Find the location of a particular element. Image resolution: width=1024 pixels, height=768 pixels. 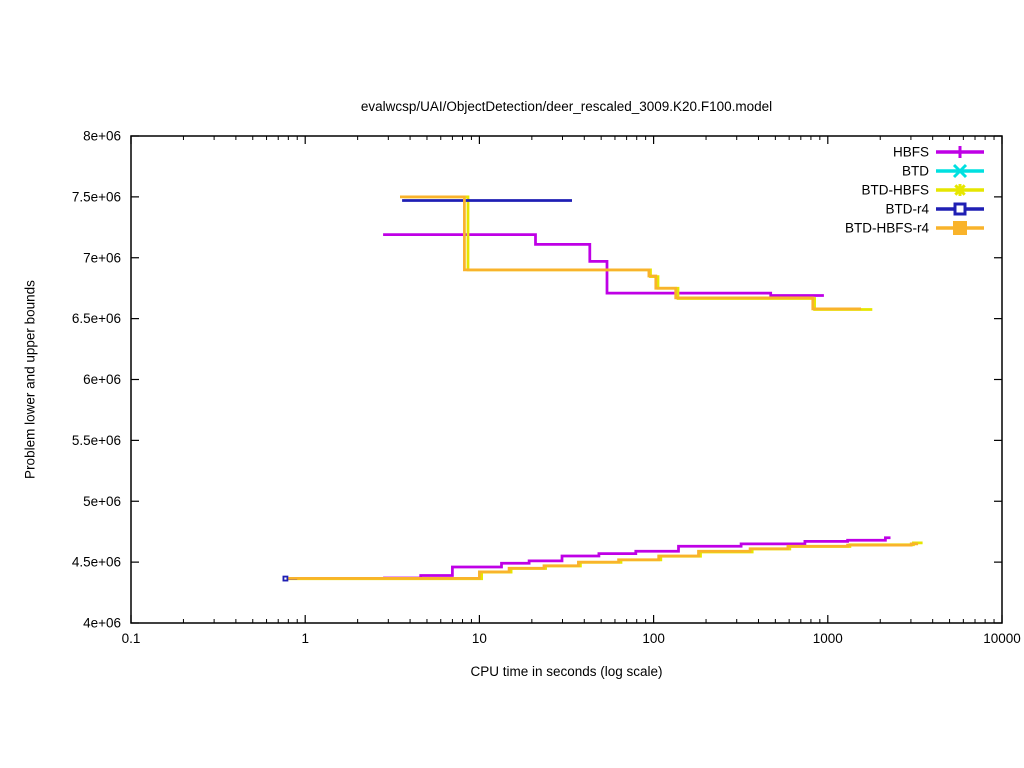

x-tick-label: 1000 is located at coordinates (828, 638).